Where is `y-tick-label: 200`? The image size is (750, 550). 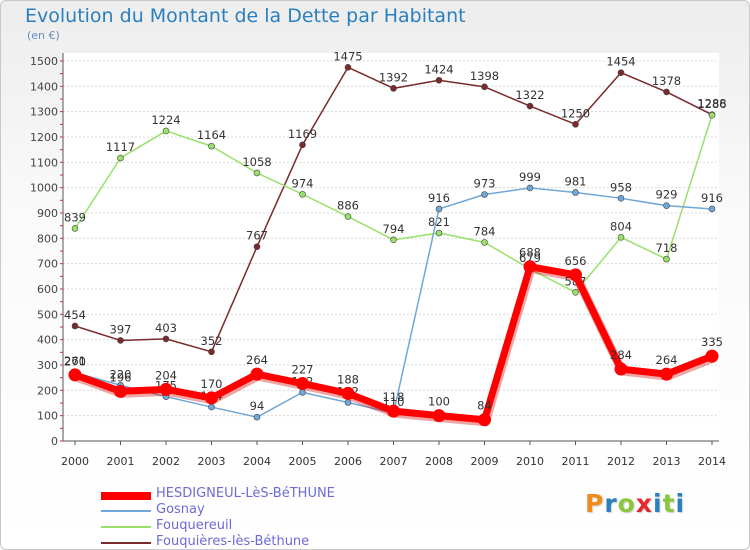
y-tick-label: 200 is located at coordinates (47, 390).